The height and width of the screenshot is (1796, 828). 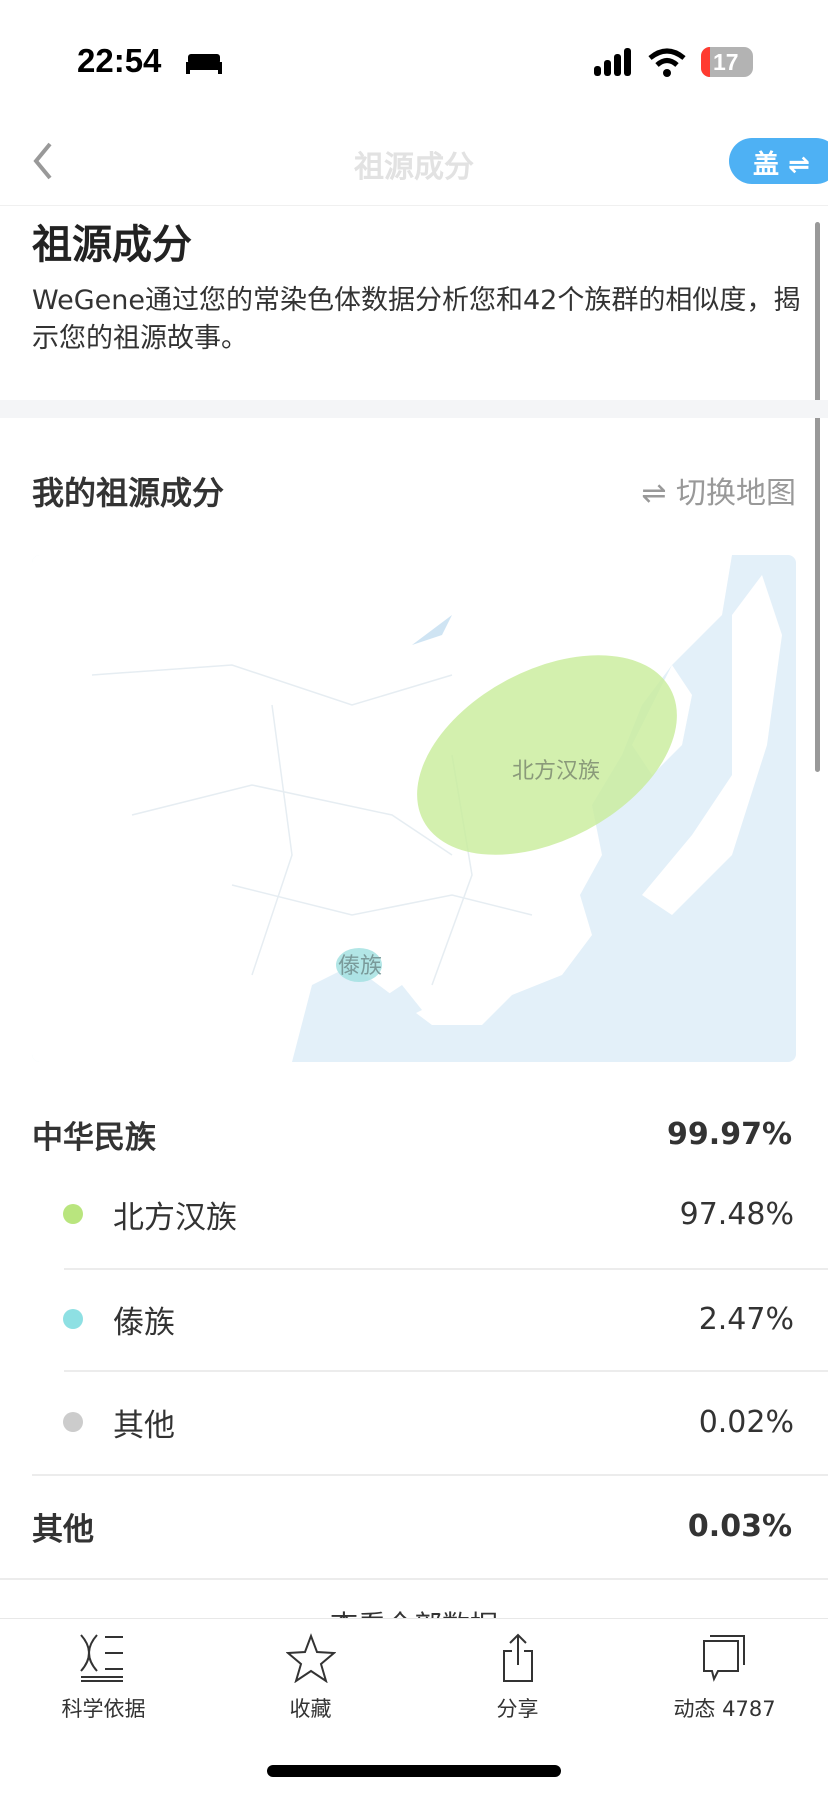 I want to click on tab-favorite: 收藏, so click(x=310, y=1671).